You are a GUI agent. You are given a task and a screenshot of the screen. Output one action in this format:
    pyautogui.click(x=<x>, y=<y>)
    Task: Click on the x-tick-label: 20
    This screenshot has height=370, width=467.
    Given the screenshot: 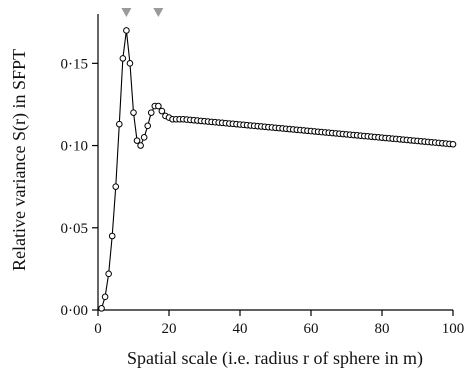 What is the action you would take?
    pyautogui.click(x=169, y=329)
    